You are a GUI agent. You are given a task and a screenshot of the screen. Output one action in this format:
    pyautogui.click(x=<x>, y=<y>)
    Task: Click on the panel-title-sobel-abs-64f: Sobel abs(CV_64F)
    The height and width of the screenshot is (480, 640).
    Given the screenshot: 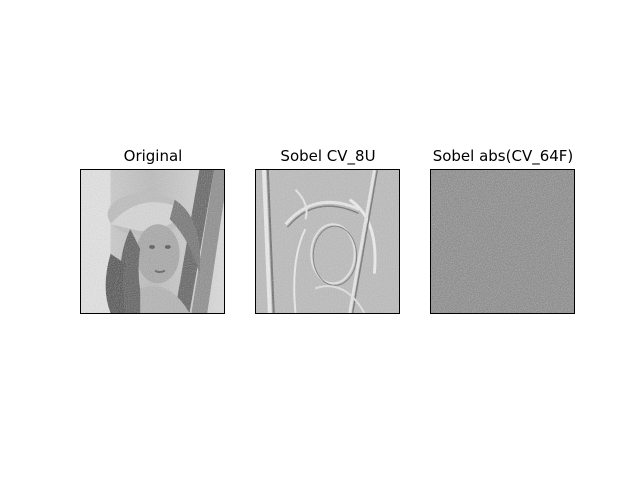 What is the action you would take?
    pyautogui.click(x=503, y=156)
    